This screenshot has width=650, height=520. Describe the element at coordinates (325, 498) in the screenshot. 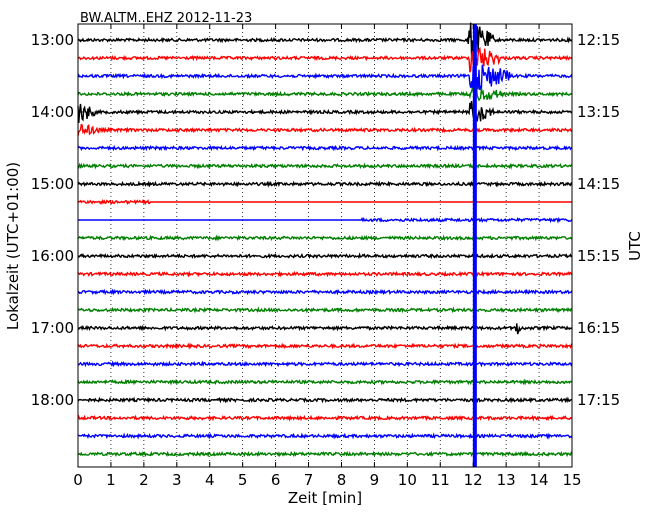

I see `x-axis-label: Zeit [min]` at that location.